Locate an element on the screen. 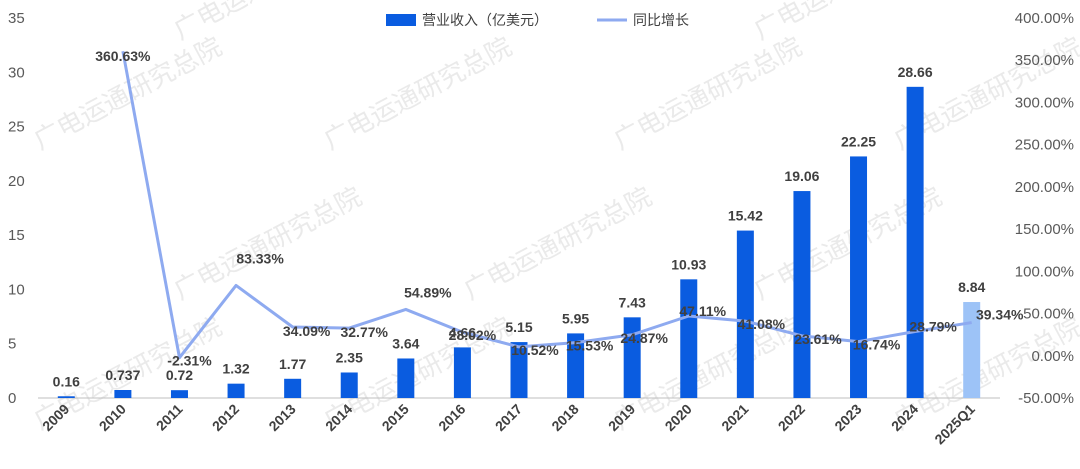 This screenshot has width=1080, height=469. x-tick-label: 2017 is located at coordinates (508, 417).